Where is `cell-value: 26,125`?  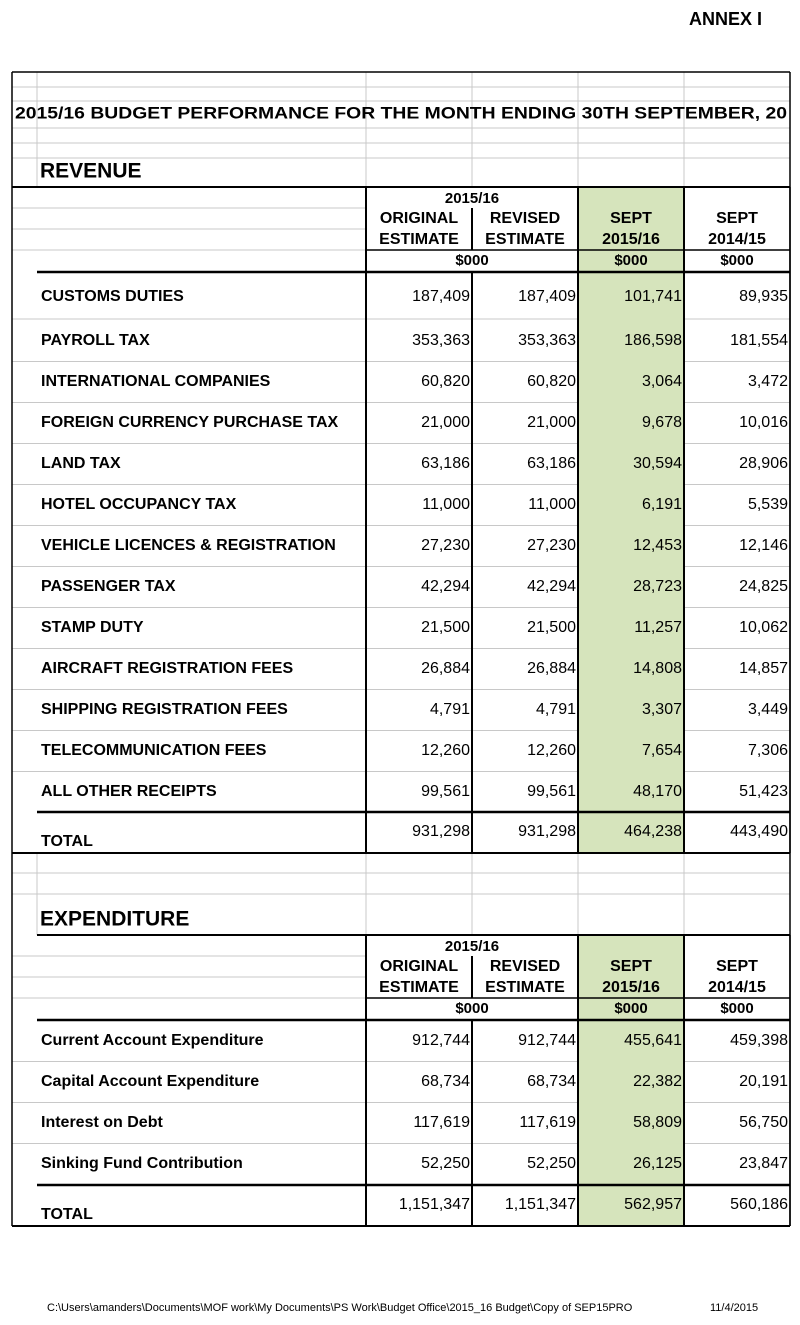
cell-value: 26,125 is located at coordinates (657, 1163).